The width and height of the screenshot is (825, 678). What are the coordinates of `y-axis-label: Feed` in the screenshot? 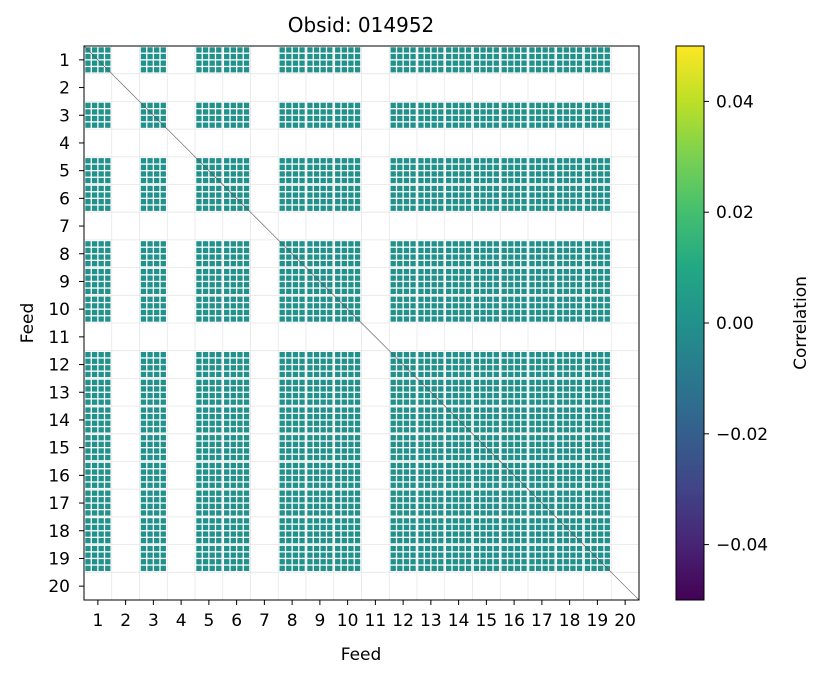 It's located at (28, 323).